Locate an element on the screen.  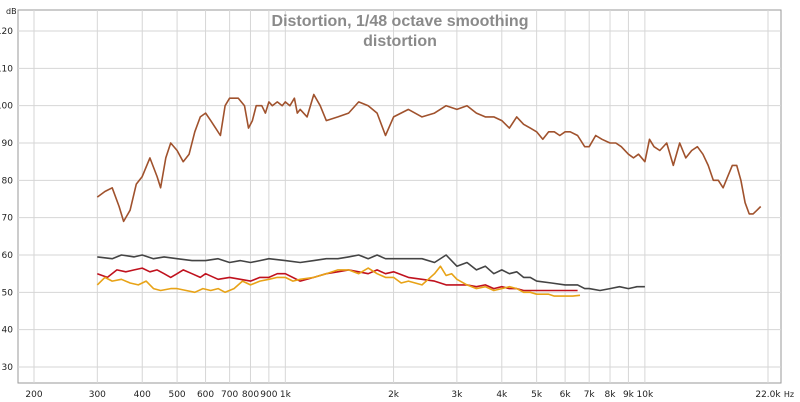
x-tick-label: 200 is located at coordinates (33, 395).